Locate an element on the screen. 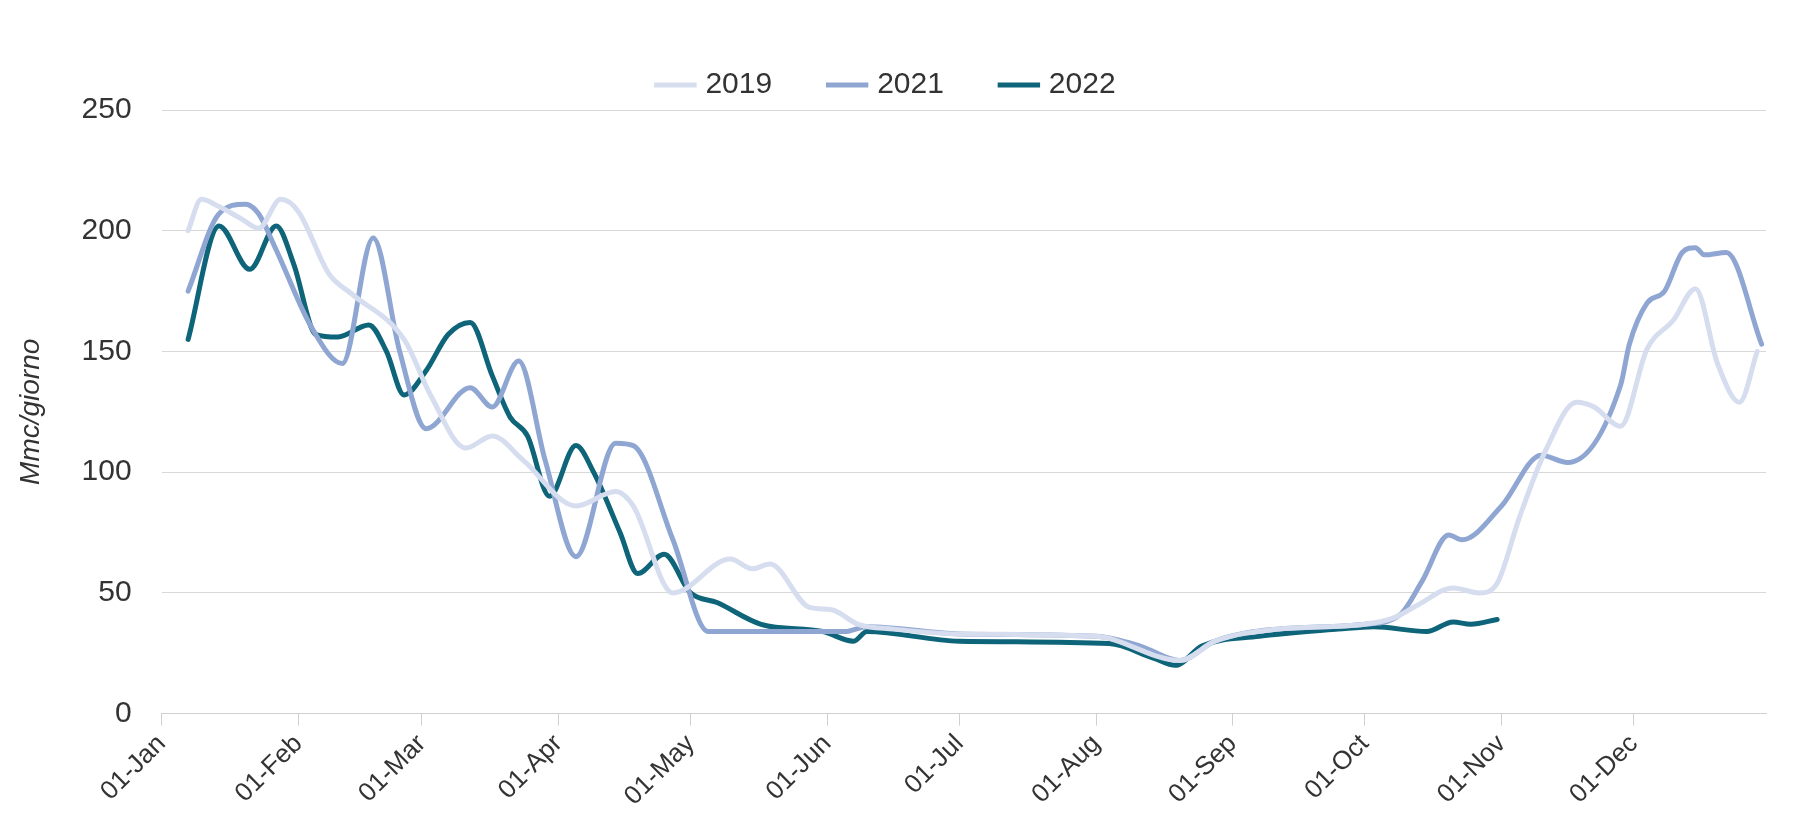 This screenshot has height=825, width=1794. y-tick-label: 200 is located at coordinates (106, 228).